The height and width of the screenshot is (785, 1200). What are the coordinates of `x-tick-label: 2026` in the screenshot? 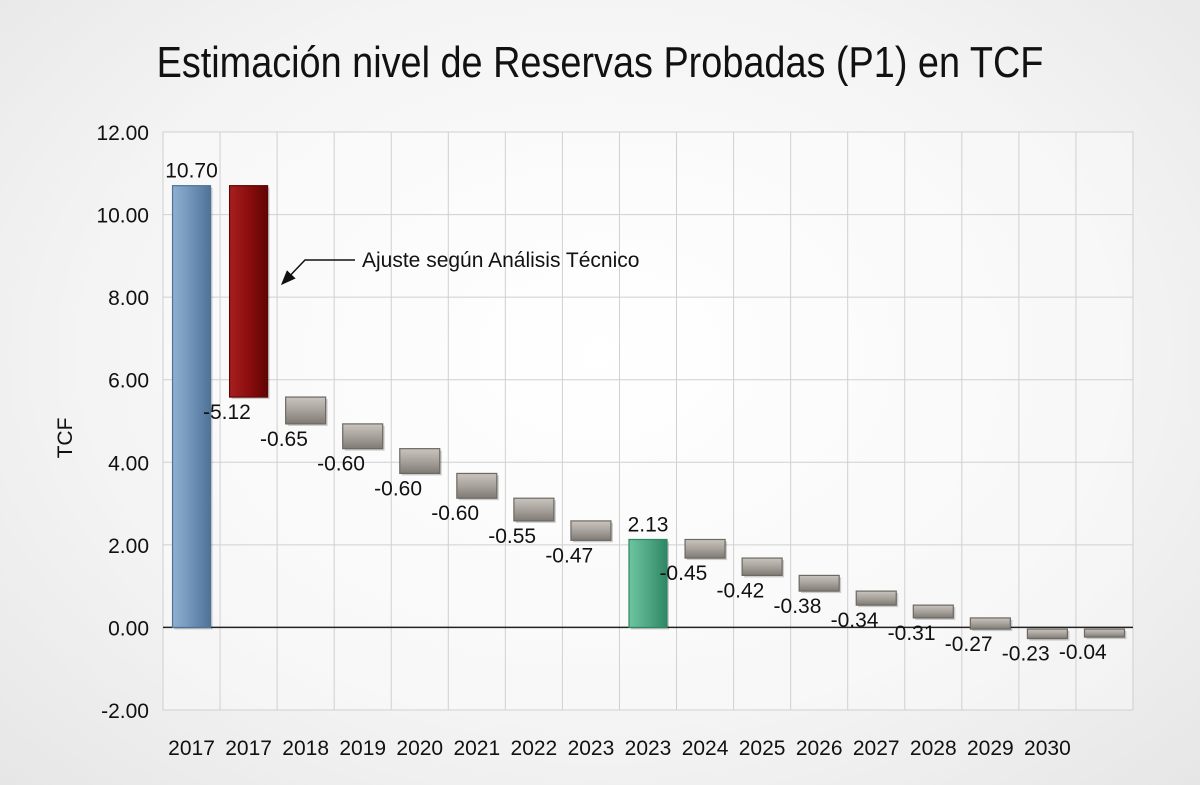 It's located at (819, 748).